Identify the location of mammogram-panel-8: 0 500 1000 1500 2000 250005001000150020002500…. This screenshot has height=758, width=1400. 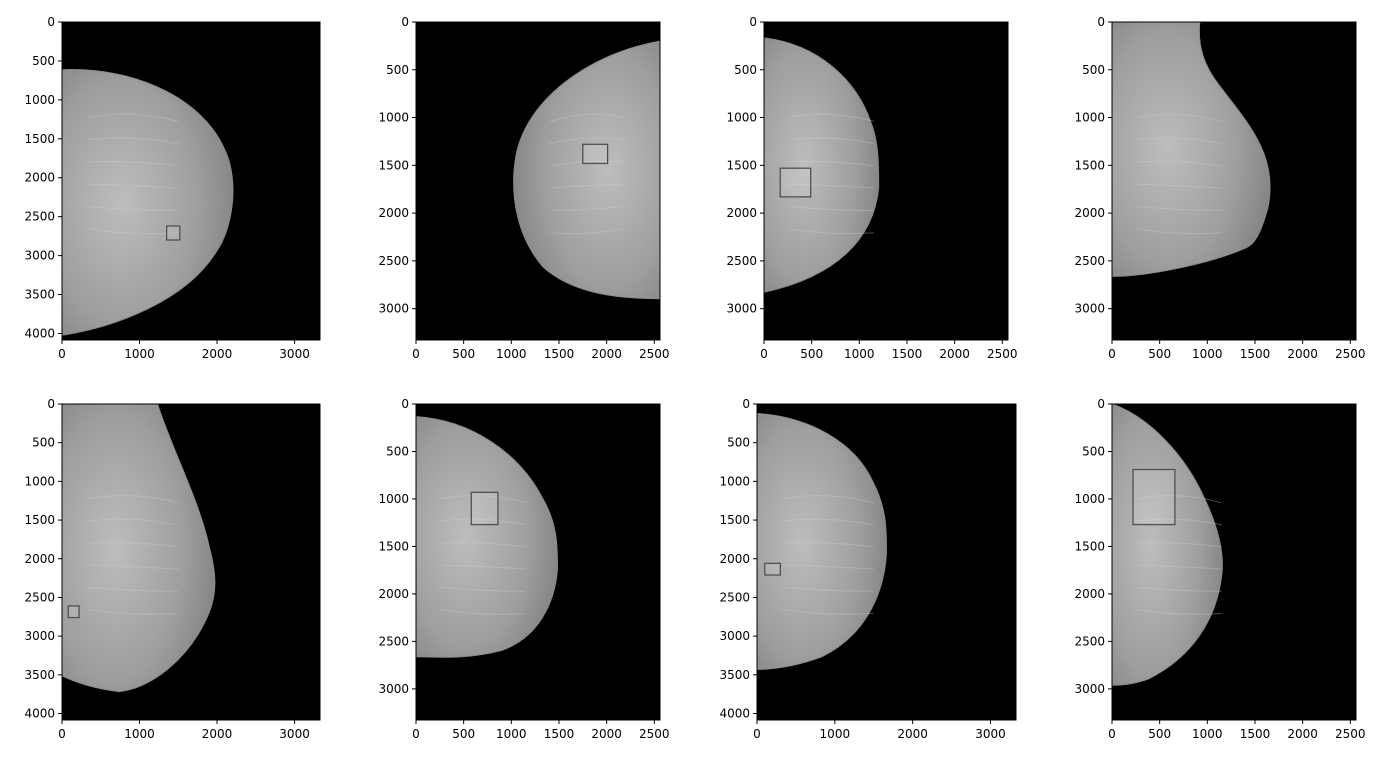
(1219, 569).